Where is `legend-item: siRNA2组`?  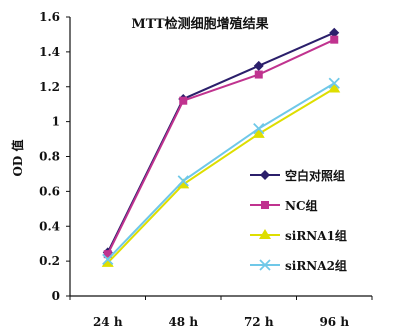
legend-item: siRNA2组 is located at coordinates (298, 265).